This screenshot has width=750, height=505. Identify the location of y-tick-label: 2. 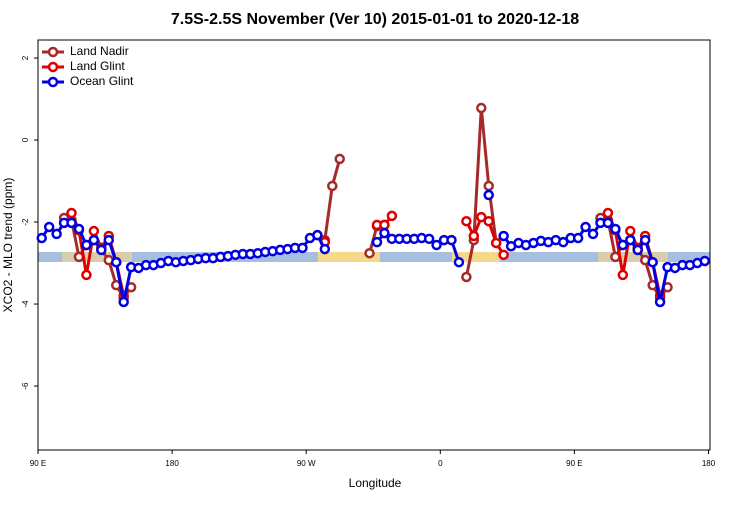
(25, 57).